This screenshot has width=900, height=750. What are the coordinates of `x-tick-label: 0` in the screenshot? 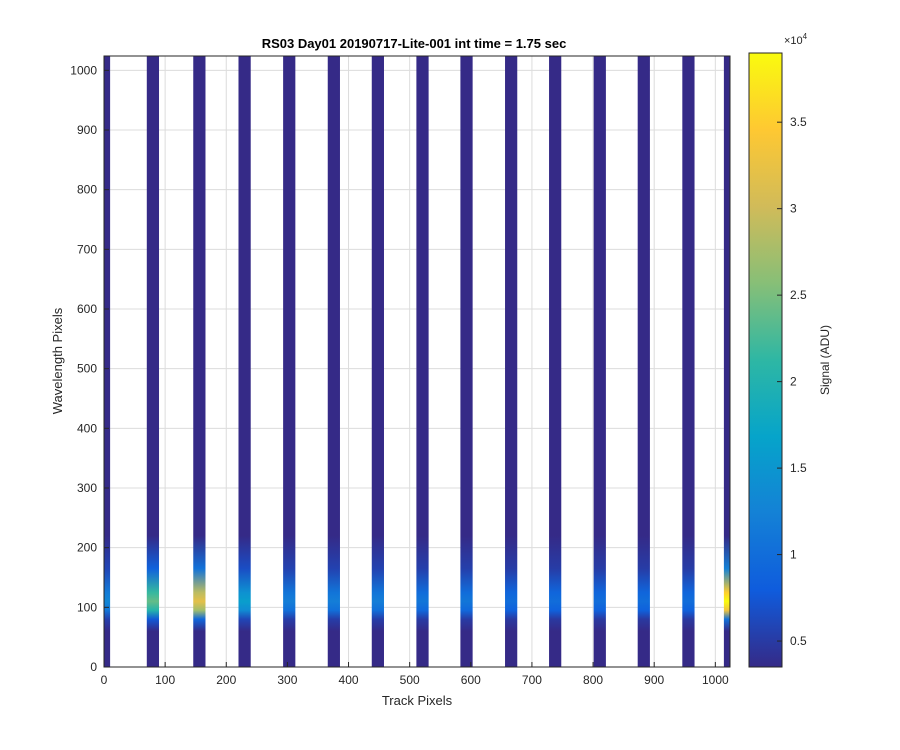 It's located at (104, 680).